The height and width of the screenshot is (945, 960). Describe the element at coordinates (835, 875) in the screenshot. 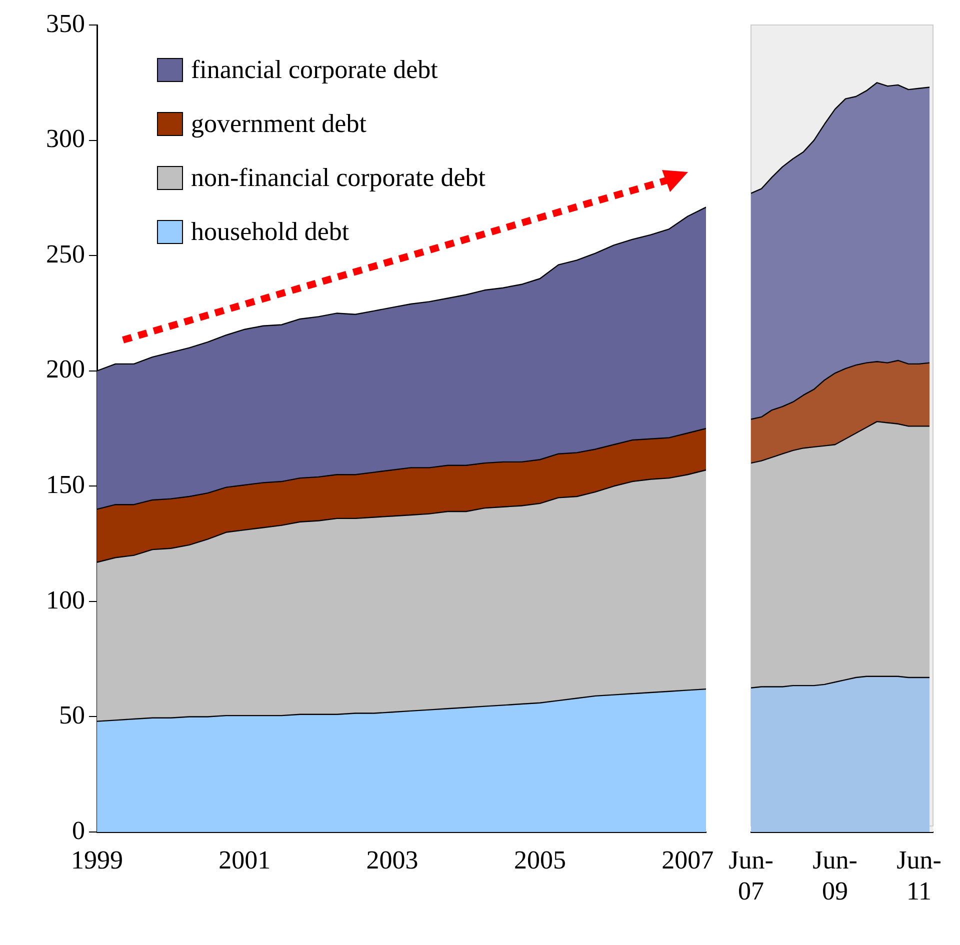

I see `x-tick-label: Jun-09` at that location.